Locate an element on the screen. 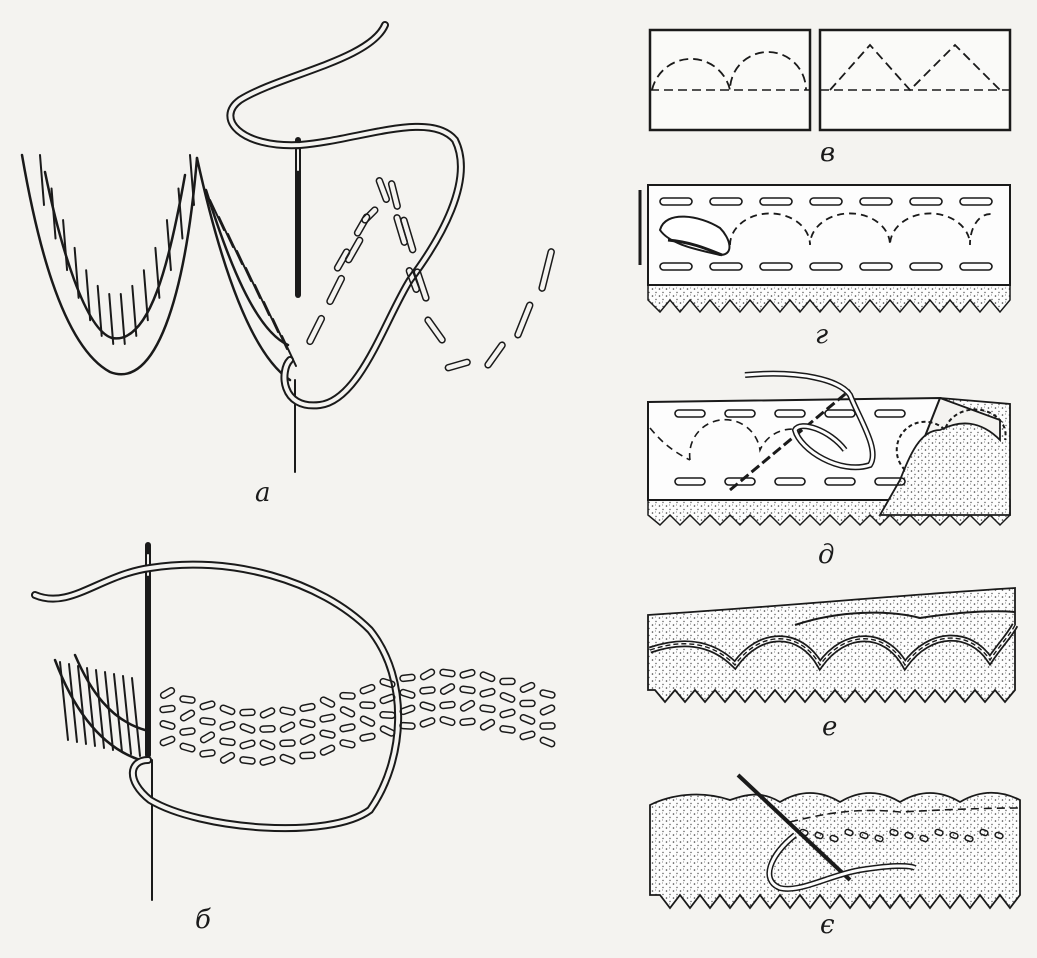  panel-label-d: д is located at coordinates (826, 555).